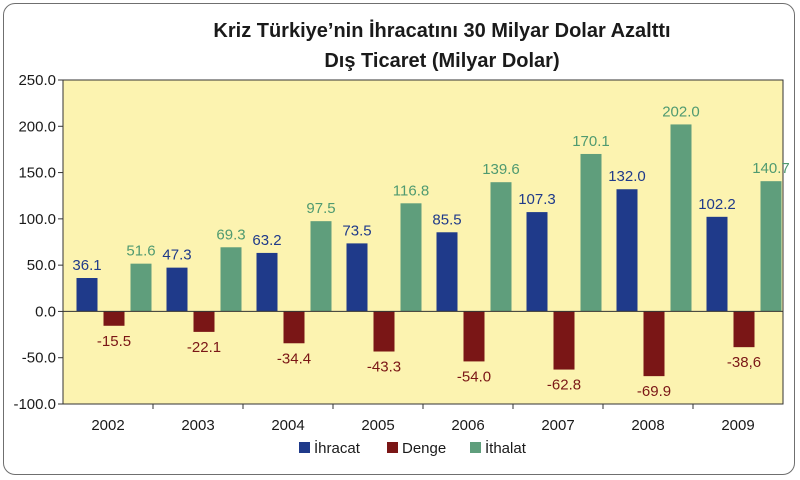 The height and width of the screenshot is (480, 800). I want to click on data-label-denge-2008: -69.9, so click(654, 391).